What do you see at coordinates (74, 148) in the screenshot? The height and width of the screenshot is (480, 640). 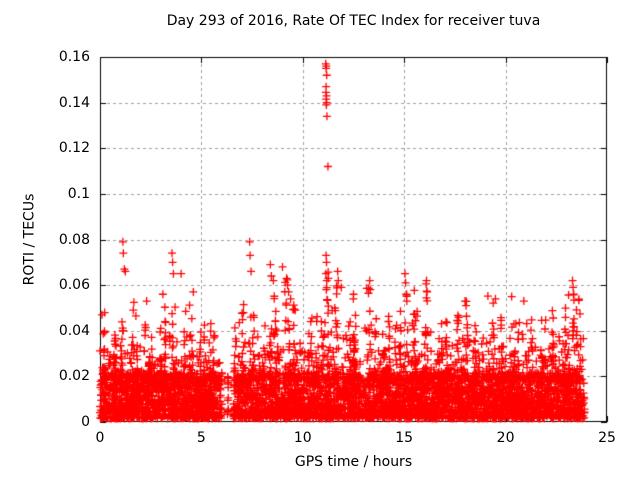 I see `y-tick-label: 0.12` at bounding box center [74, 148].